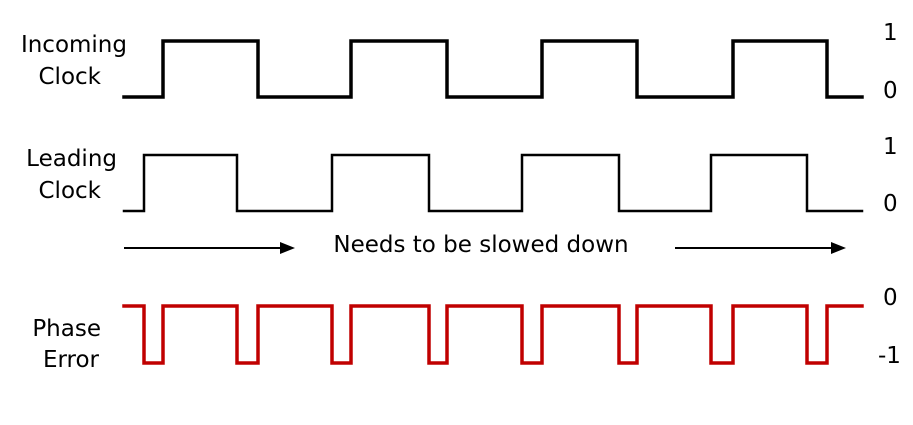 This screenshot has width=913, height=425. Describe the element at coordinates (66, 329) in the screenshot. I see `phase-error-label-line1: Phase` at that location.